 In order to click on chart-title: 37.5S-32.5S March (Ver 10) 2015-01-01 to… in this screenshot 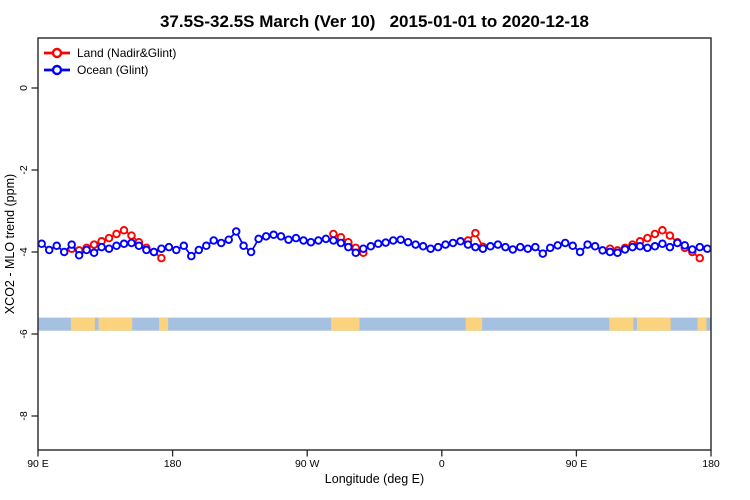, I will do `click(374, 21)`.